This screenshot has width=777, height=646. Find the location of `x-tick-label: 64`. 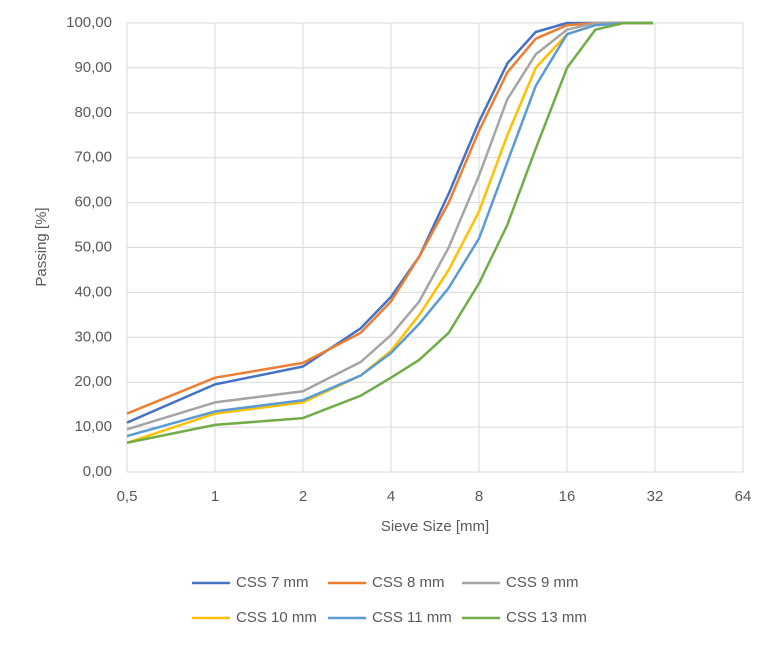

x-tick-label: 64 is located at coordinates (743, 496).